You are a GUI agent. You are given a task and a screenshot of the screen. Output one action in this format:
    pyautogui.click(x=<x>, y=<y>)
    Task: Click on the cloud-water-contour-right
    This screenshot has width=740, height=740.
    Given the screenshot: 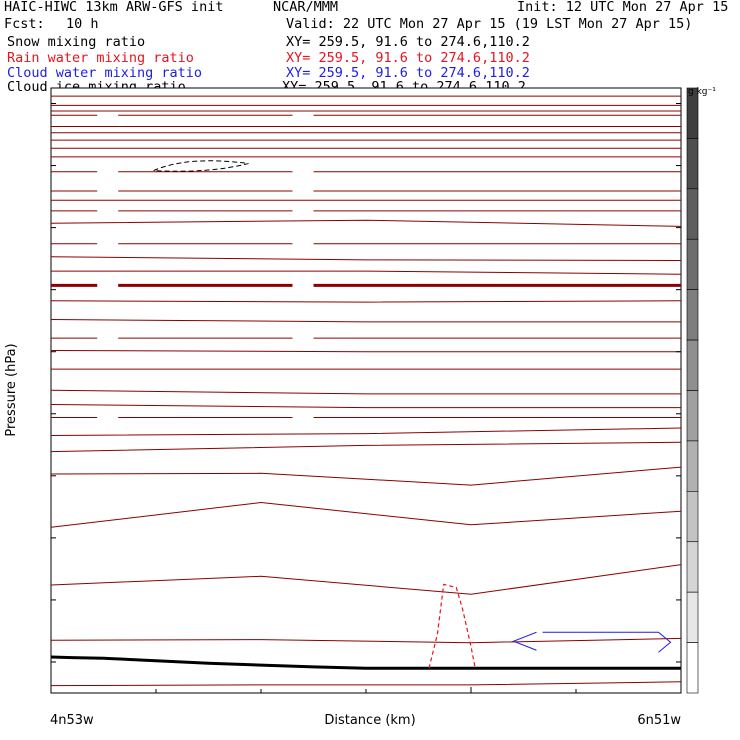 What is the action you would take?
    pyautogui.click(x=607, y=642)
    